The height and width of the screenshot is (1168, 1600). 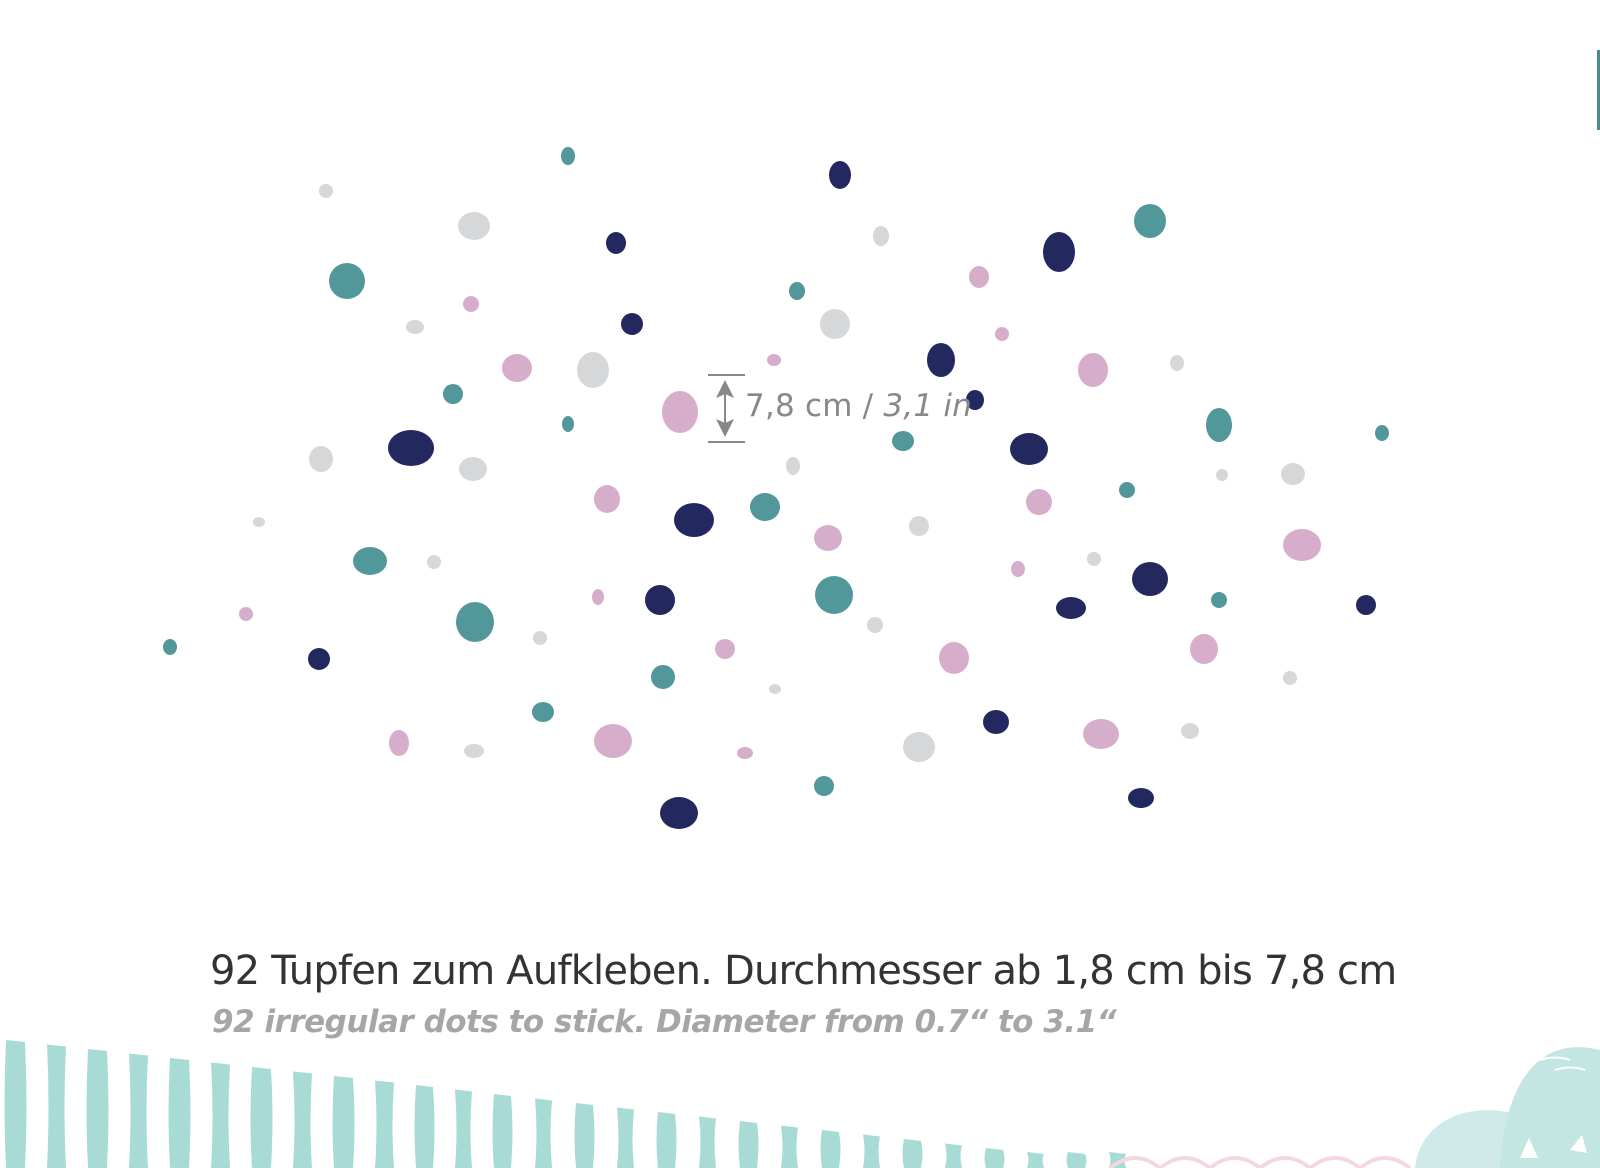 What do you see at coordinates (565, 1104) in the screenshot?
I see `stripe-pattern` at bounding box center [565, 1104].